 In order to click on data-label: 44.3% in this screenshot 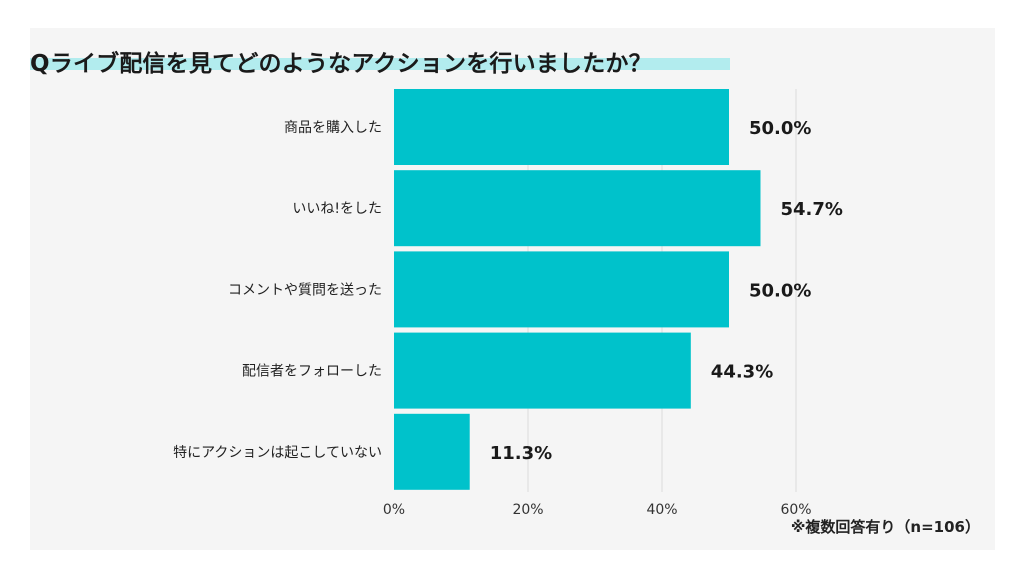, I will do `click(742, 372)`.